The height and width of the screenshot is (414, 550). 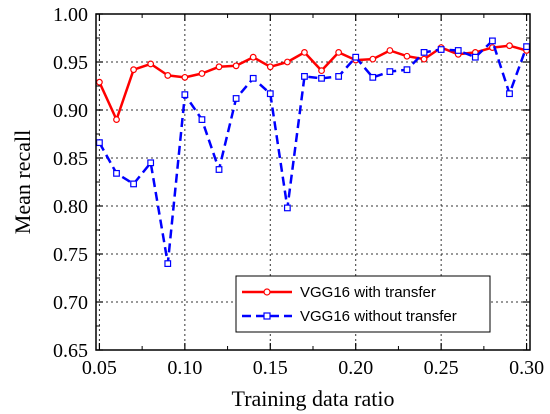 What do you see at coordinates (70, 207) in the screenshot?
I see `y-tick-label: 0.80` at bounding box center [70, 207].